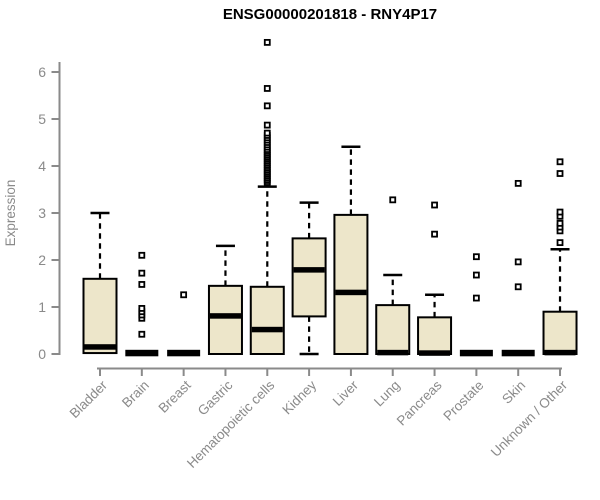 This screenshot has width=600, height=500. Describe the element at coordinates (560, 257) in the screenshot. I see `boxplot-unknown-other` at that location.